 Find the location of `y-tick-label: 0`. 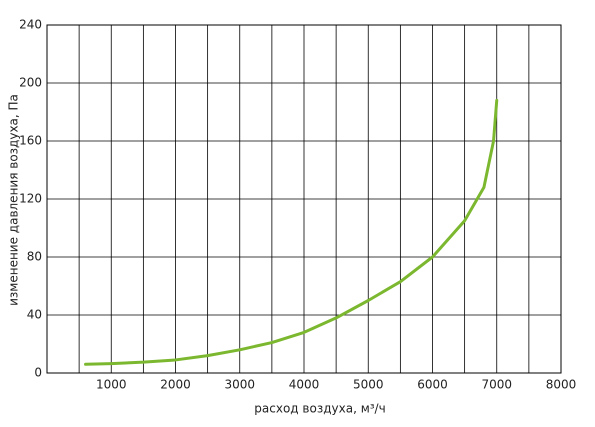

y-tick-label: 0 is located at coordinates (38, 373).